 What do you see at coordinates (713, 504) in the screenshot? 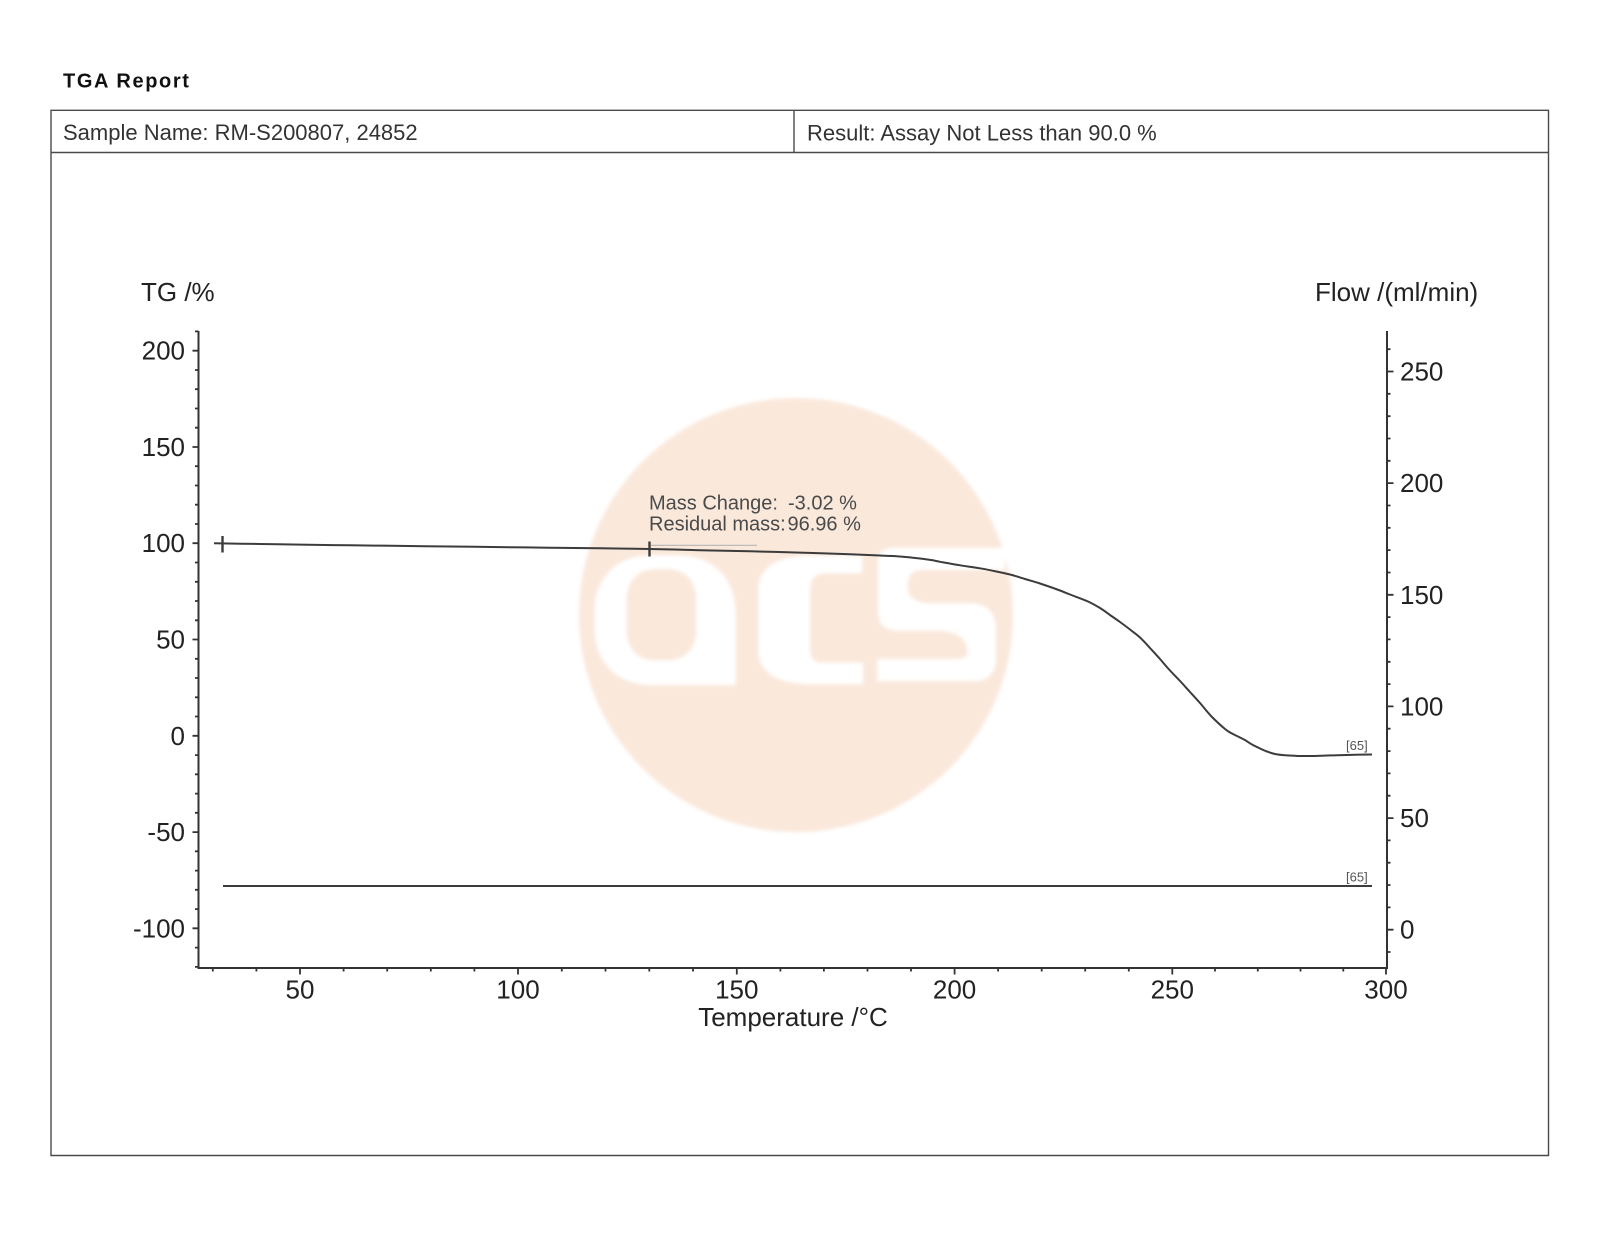
I see `svg-text: Mass Change:` at bounding box center [713, 504].